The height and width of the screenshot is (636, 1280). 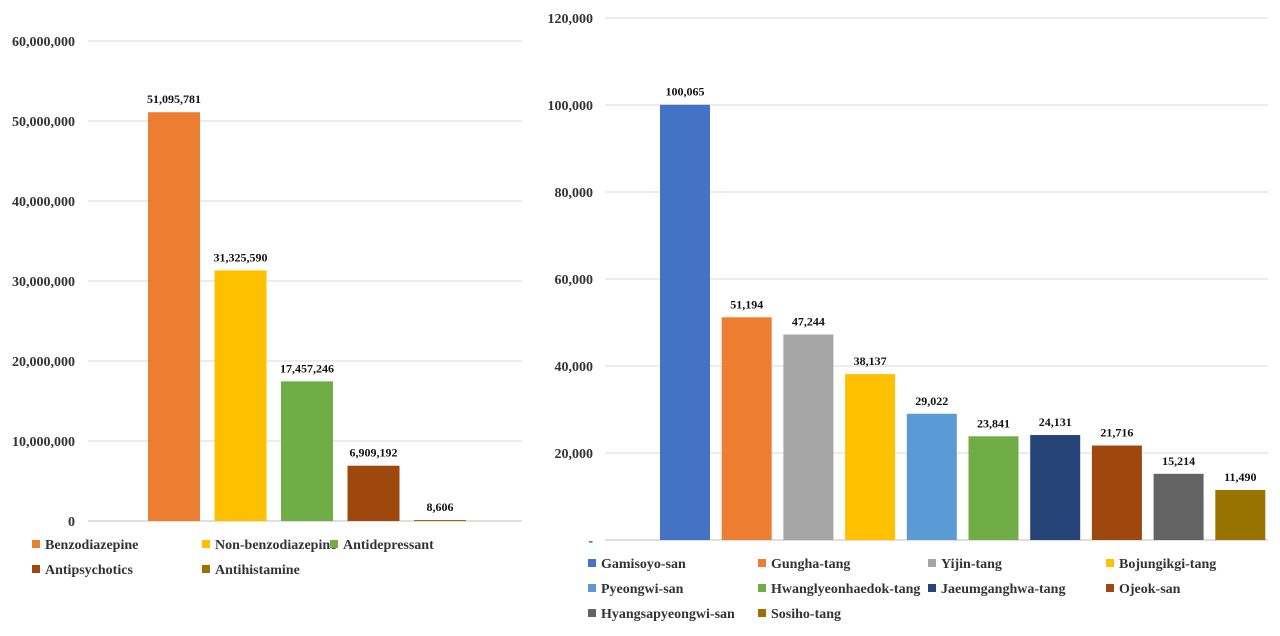 I want to click on right-legend-label: Ojeok-san, so click(x=1150, y=589).